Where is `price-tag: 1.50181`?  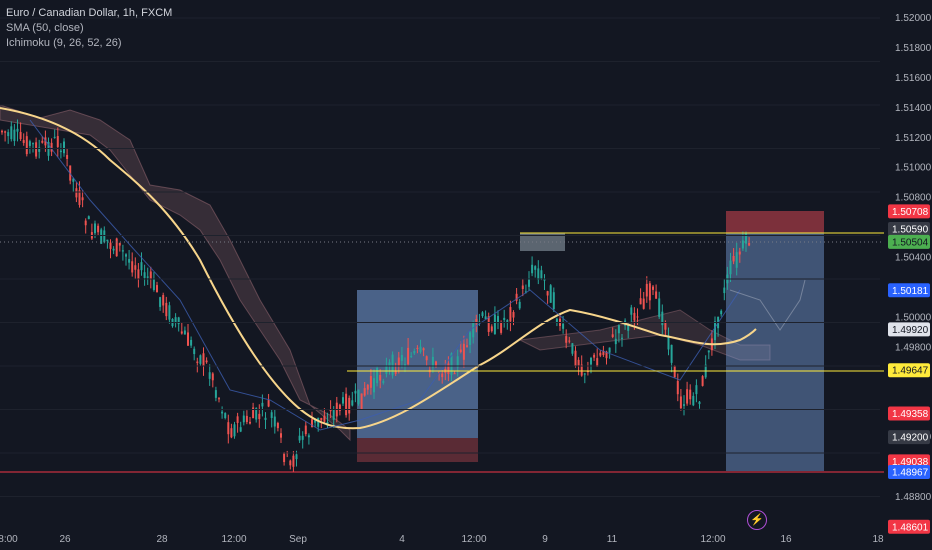
price-tag: 1.50181 is located at coordinates (909, 290).